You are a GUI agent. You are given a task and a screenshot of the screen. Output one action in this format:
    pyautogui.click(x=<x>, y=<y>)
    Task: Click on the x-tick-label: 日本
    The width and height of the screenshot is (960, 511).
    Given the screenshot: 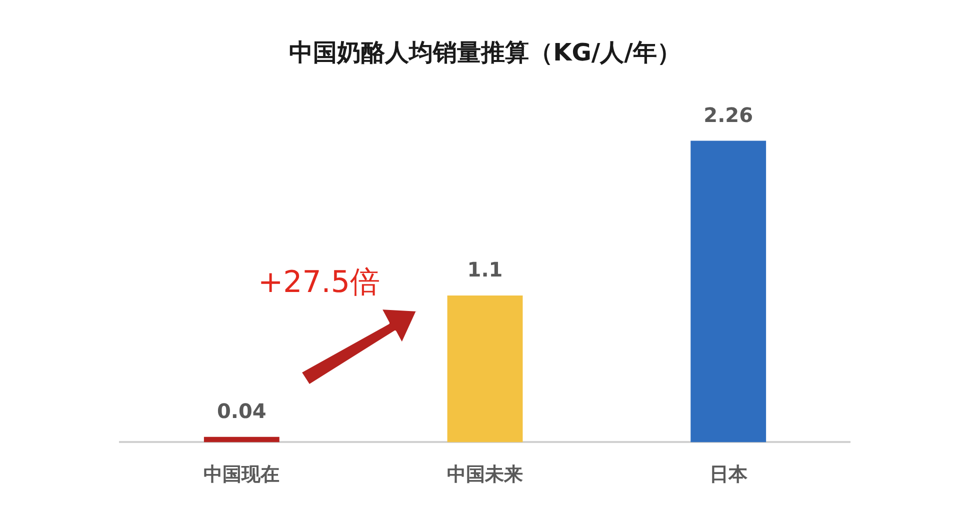 What is the action you would take?
    pyautogui.click(x=728, y=475)
    